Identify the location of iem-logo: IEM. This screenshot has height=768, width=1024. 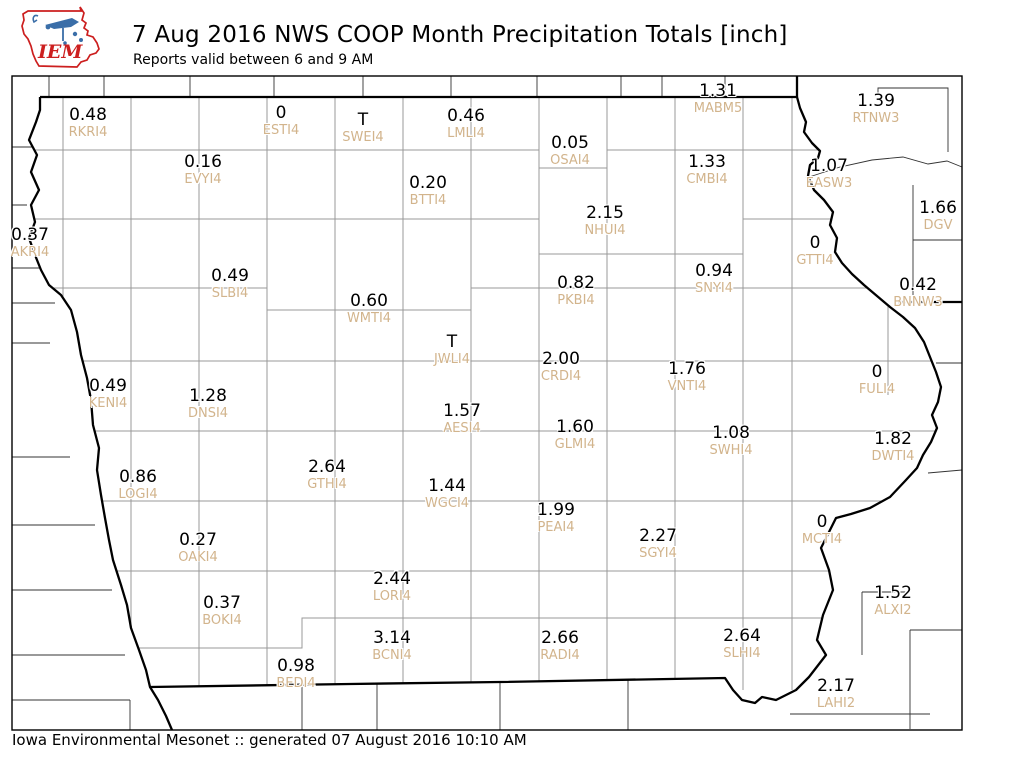
(60, 37).